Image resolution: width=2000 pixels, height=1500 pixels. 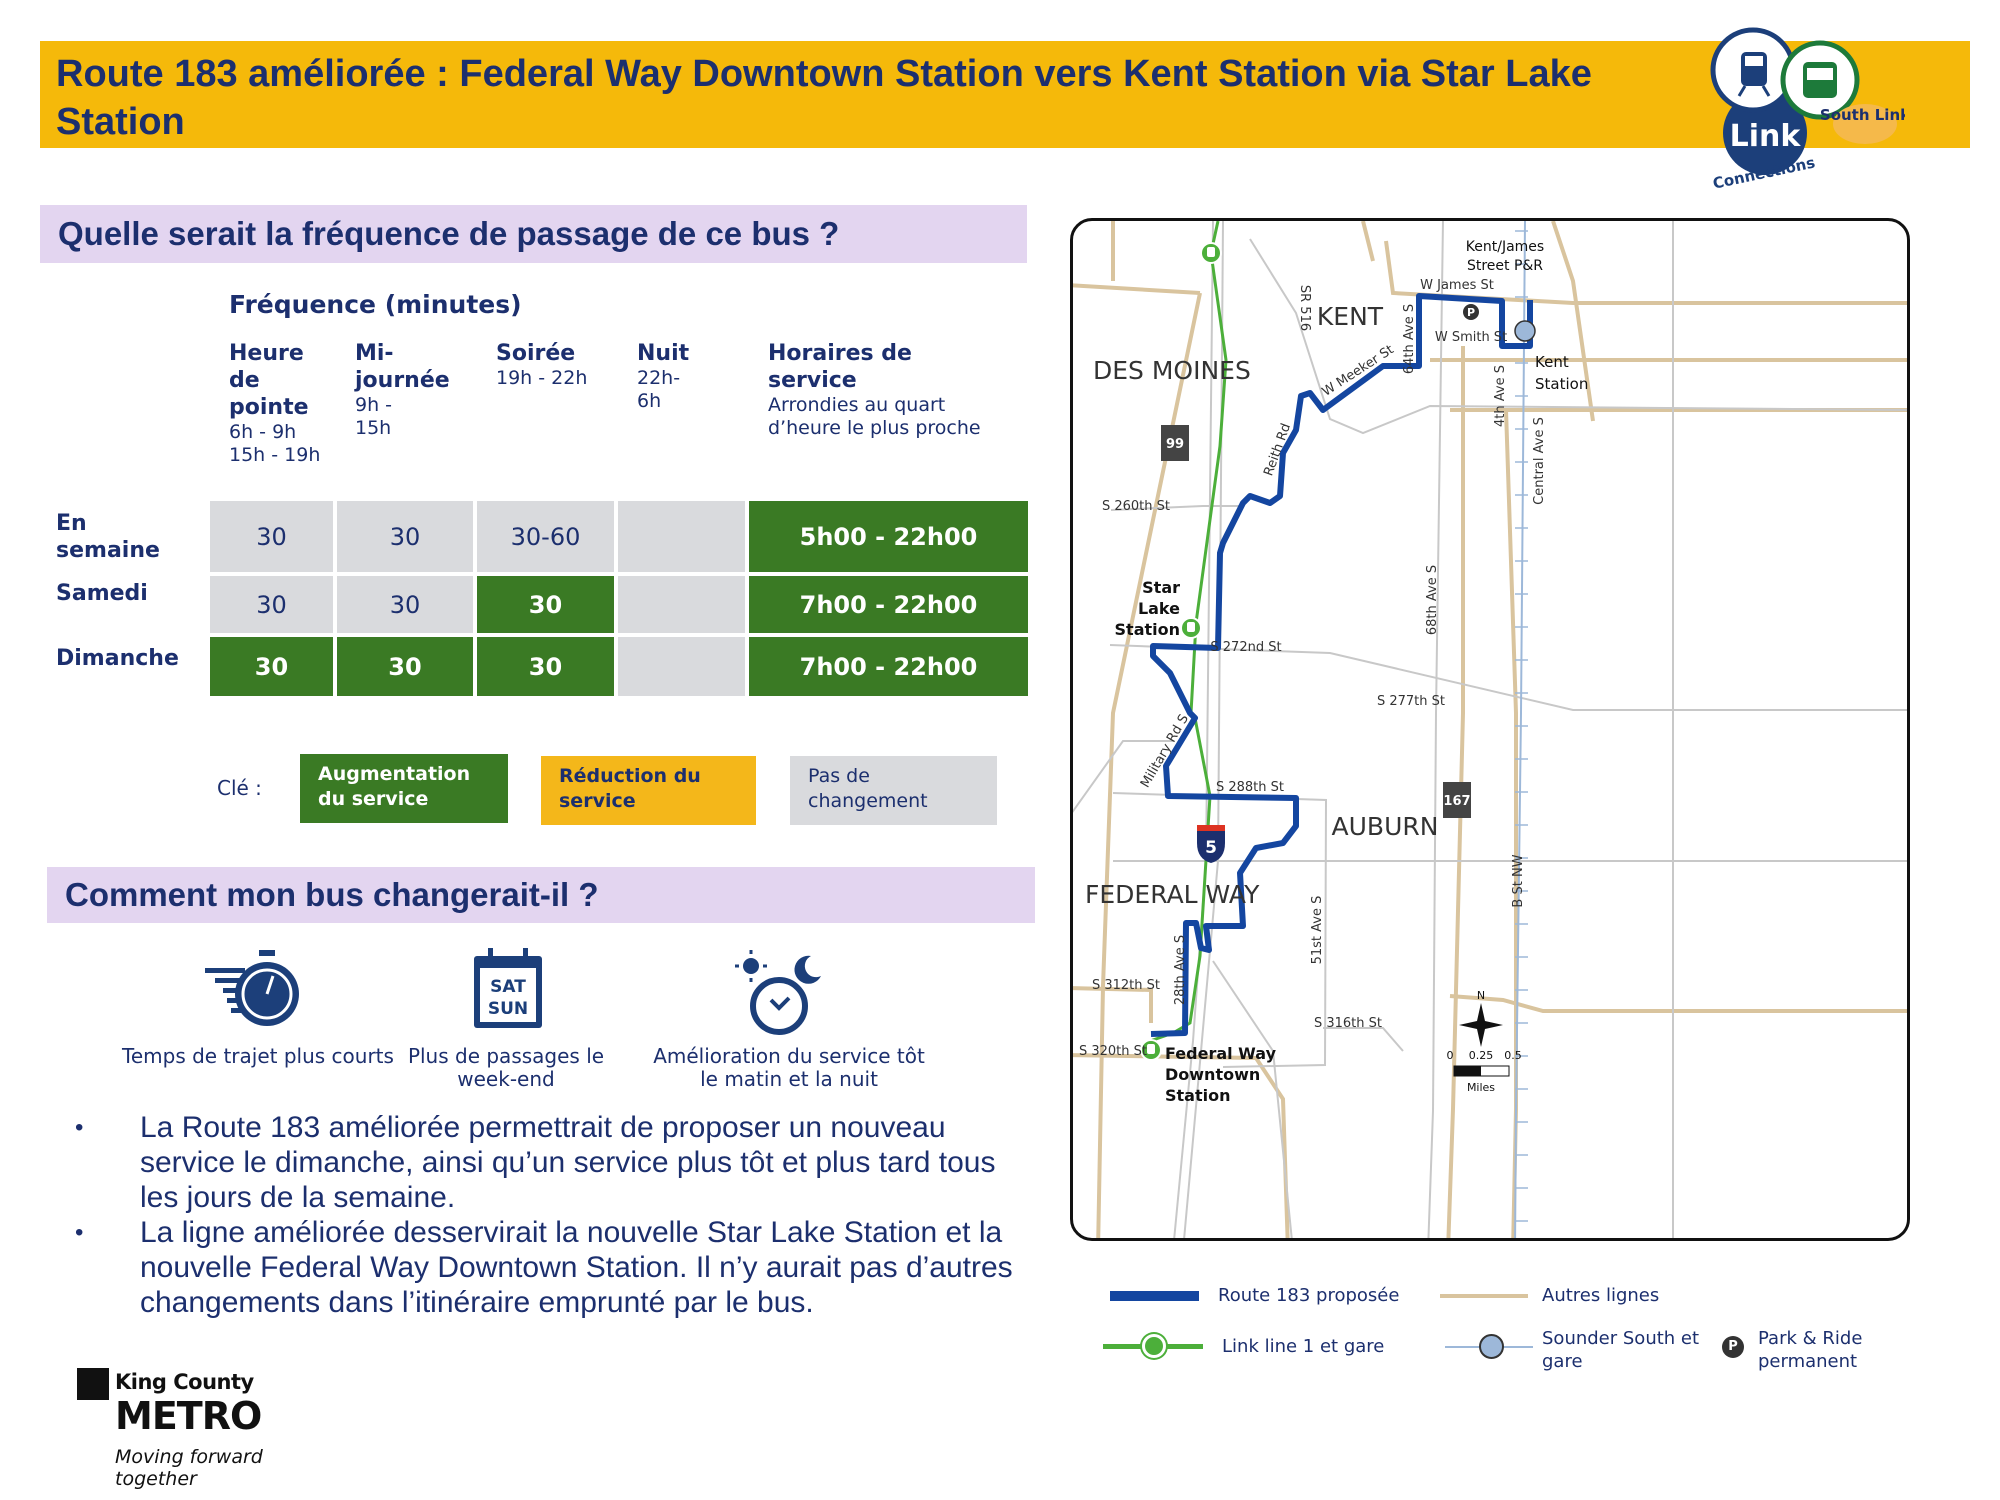 What do you see at coordinates (1159, 608) in the screenshot?
I see `station-label: Lake` at bounding box center [1159, 608].